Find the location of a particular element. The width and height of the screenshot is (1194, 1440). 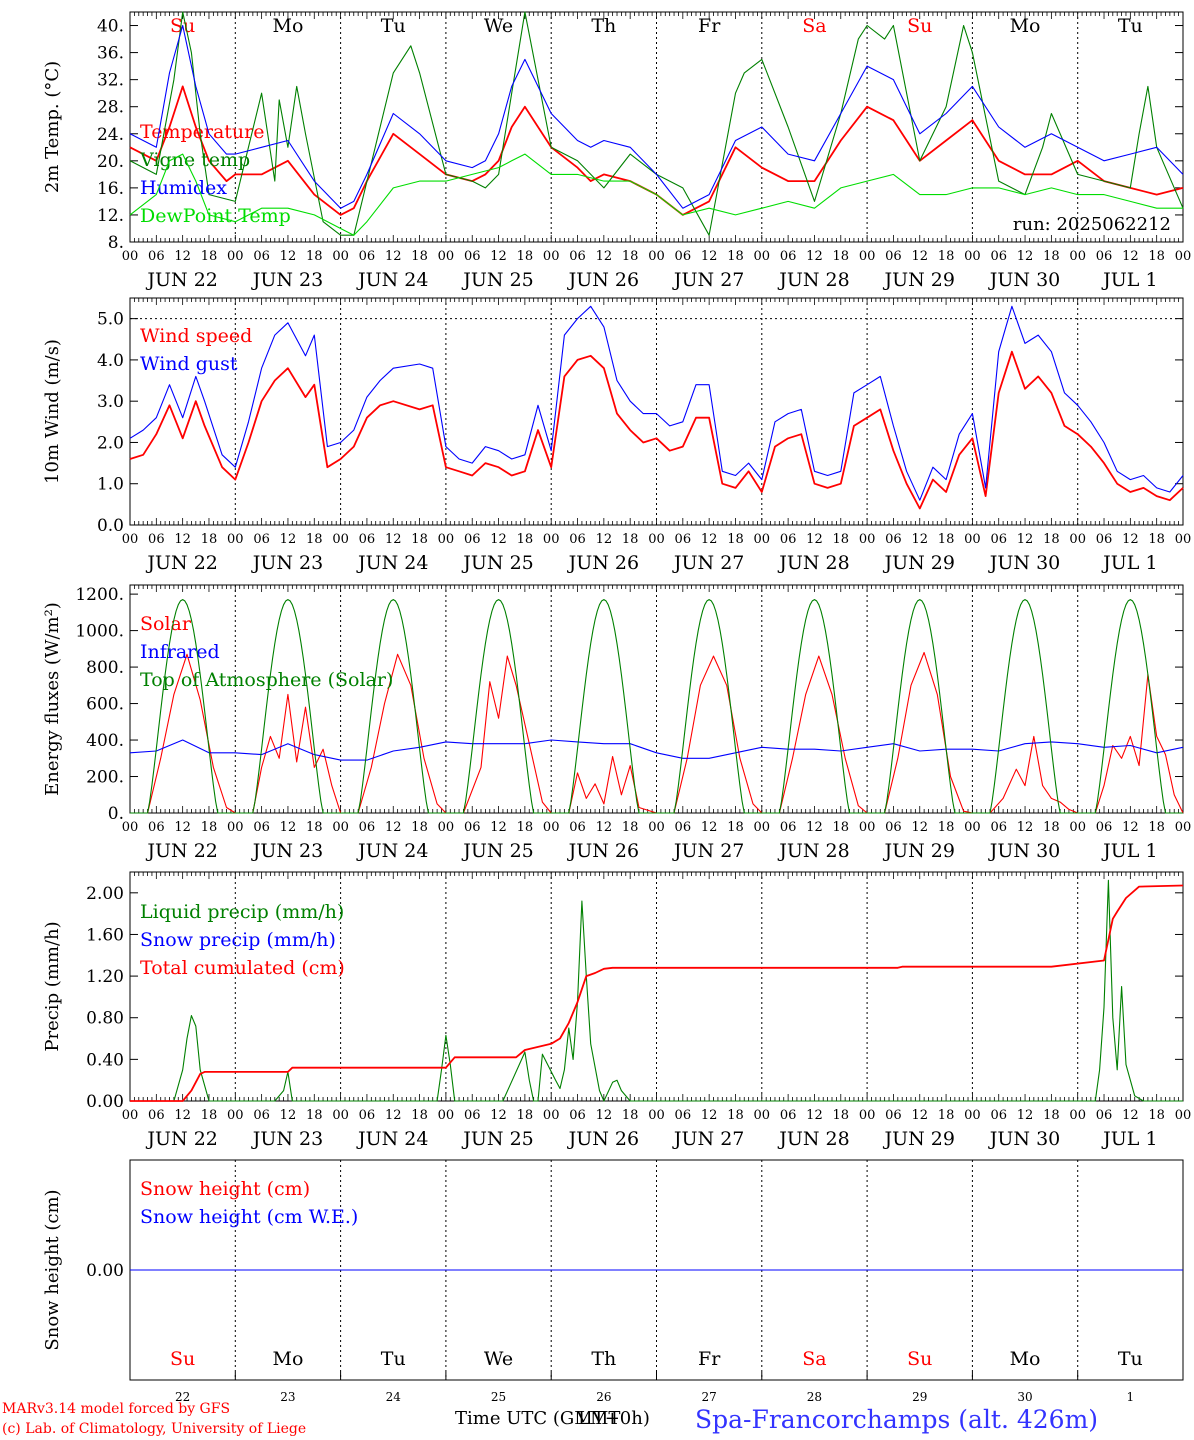

y-tick-label: 0.00 is located at coordinates (105, 1271).